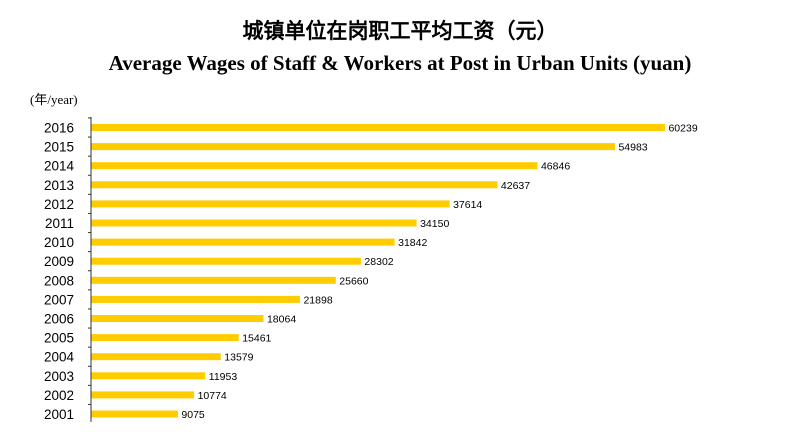 Image resolution: width=800 pixels, height=447 pixels. Describe the element at coordinates (59, 128) in the screenshot. I see `y-tick-label: 2016` at that location.